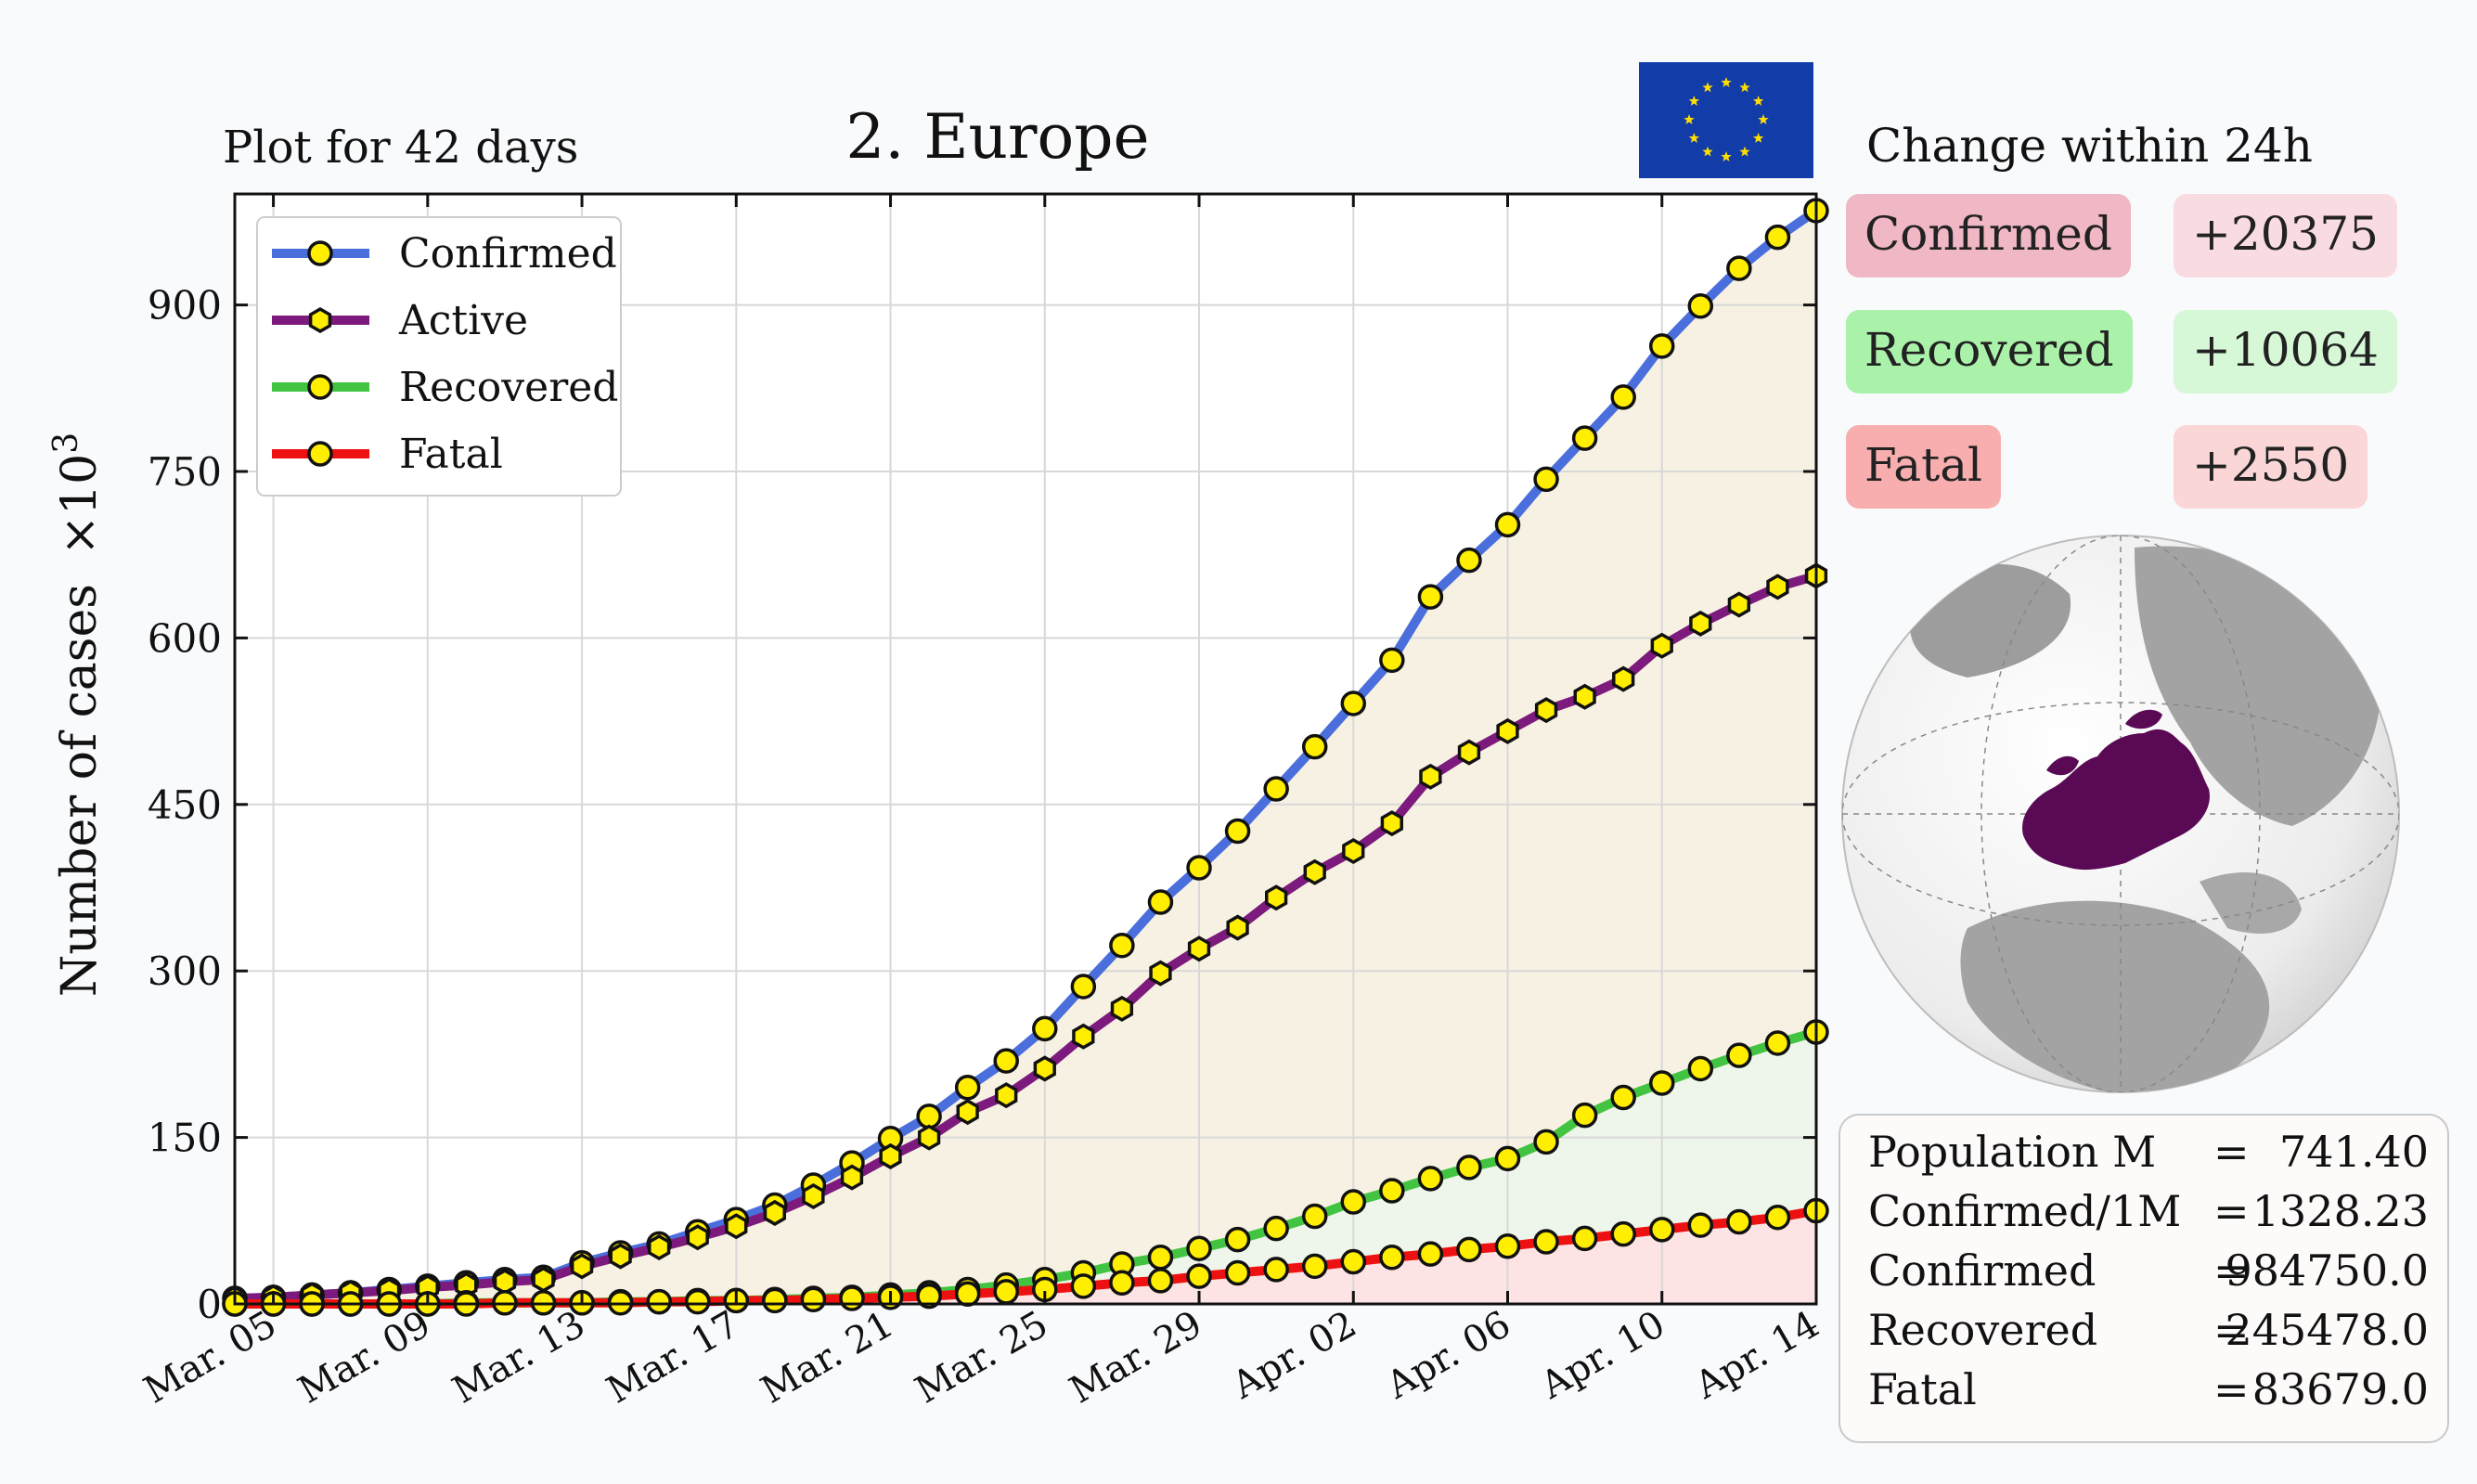 This screenshot has height=1484, width=2477. What do you see at coordinates (2120, 814) in the screenshot?
I see `europe-globe-icon` at bounding box center [2120, 814].